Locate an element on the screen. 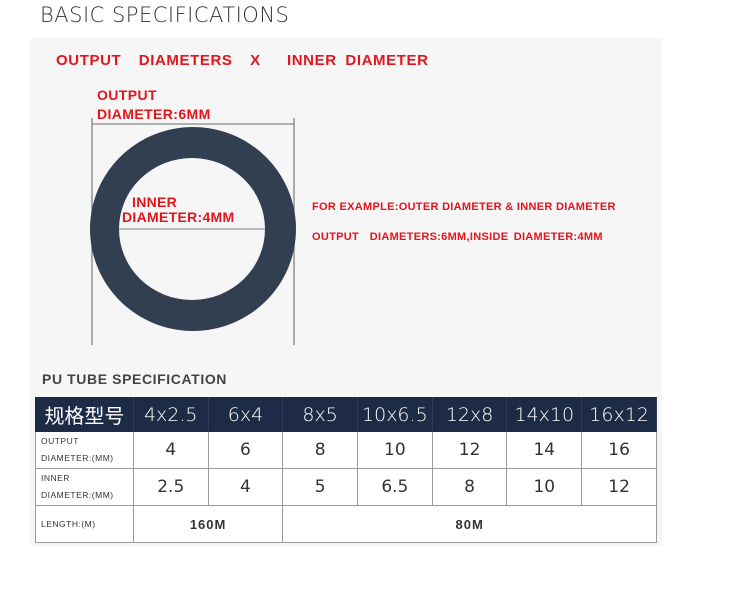 The height and width of the screenshot is (595, 755). row-label-length: LENGTH:(M) is located at coordinates (84, 524).